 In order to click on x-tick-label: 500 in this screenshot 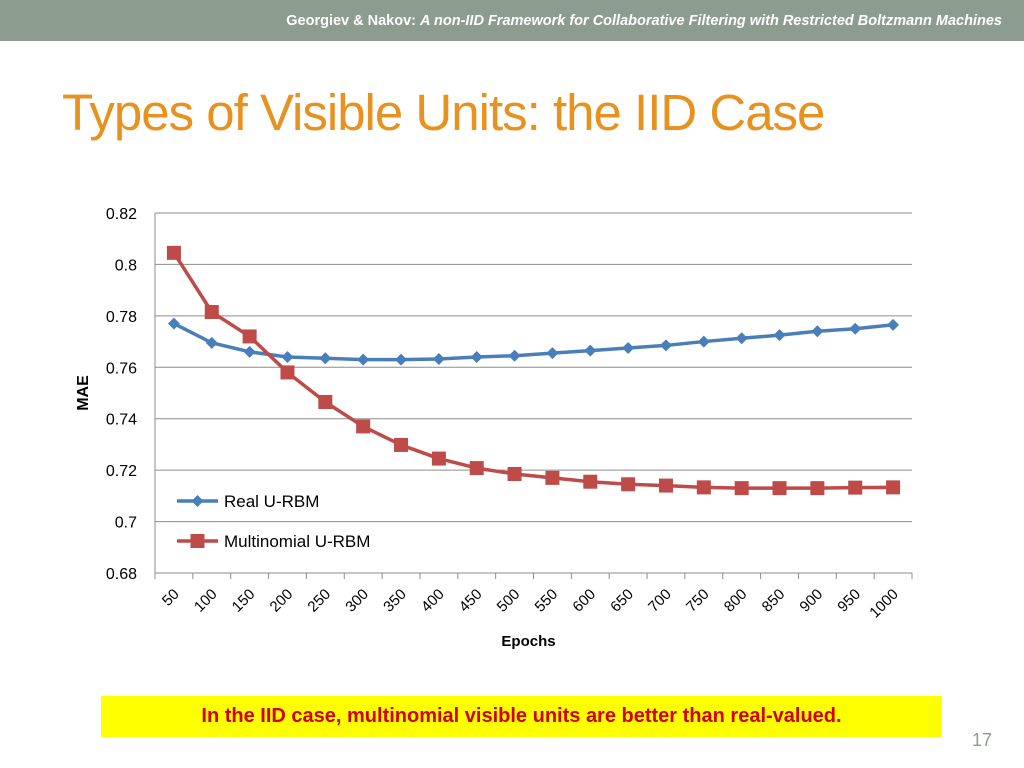, I will do `click(509, 601)`.